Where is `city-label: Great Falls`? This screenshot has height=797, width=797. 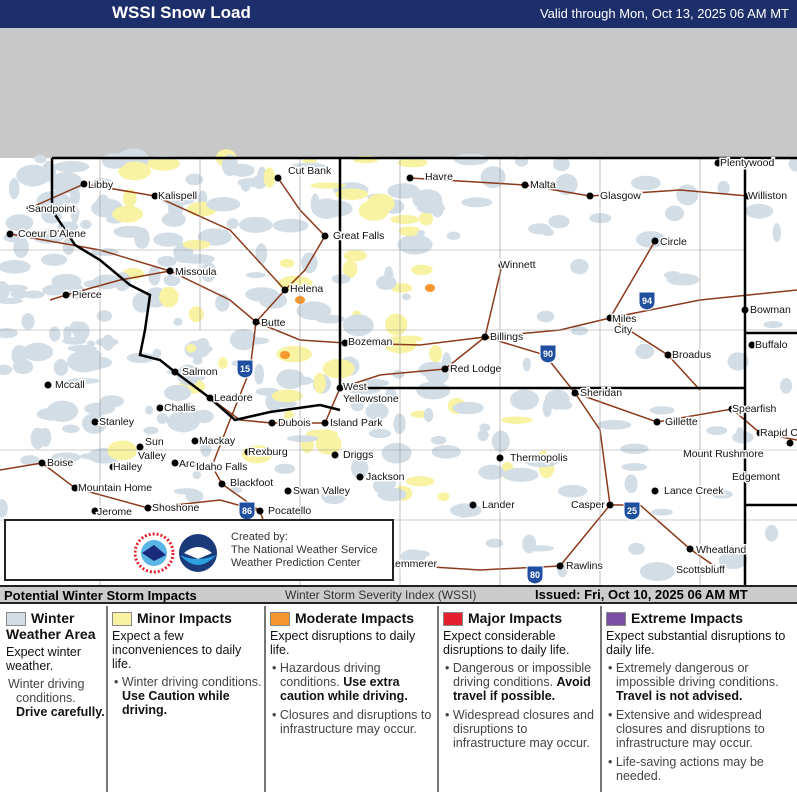
city-label: Great Falls is located at coordinates (358, 236).